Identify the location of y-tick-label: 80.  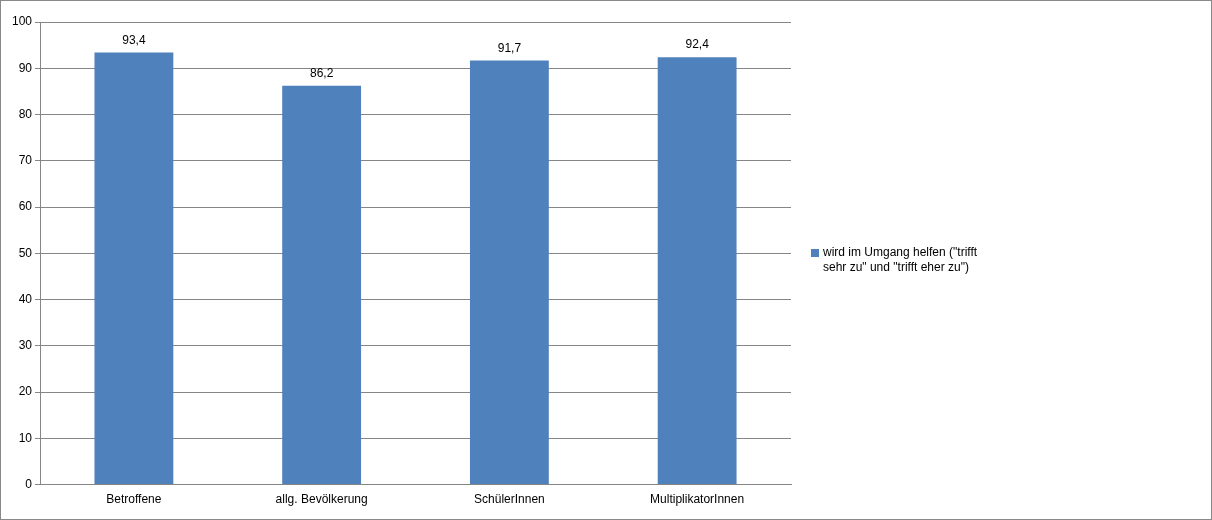
(25, 113).